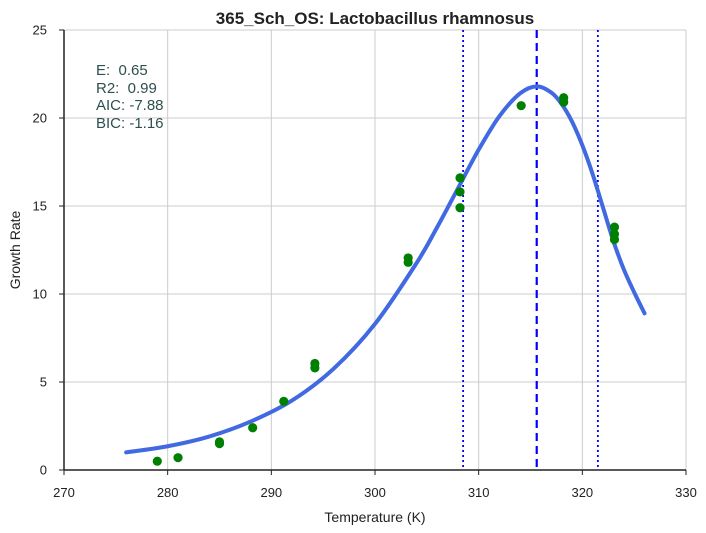  Describe the element at coordinates (126, 88) in the screenshot. I see `annotation-r2: R2: 0.99` at that location.